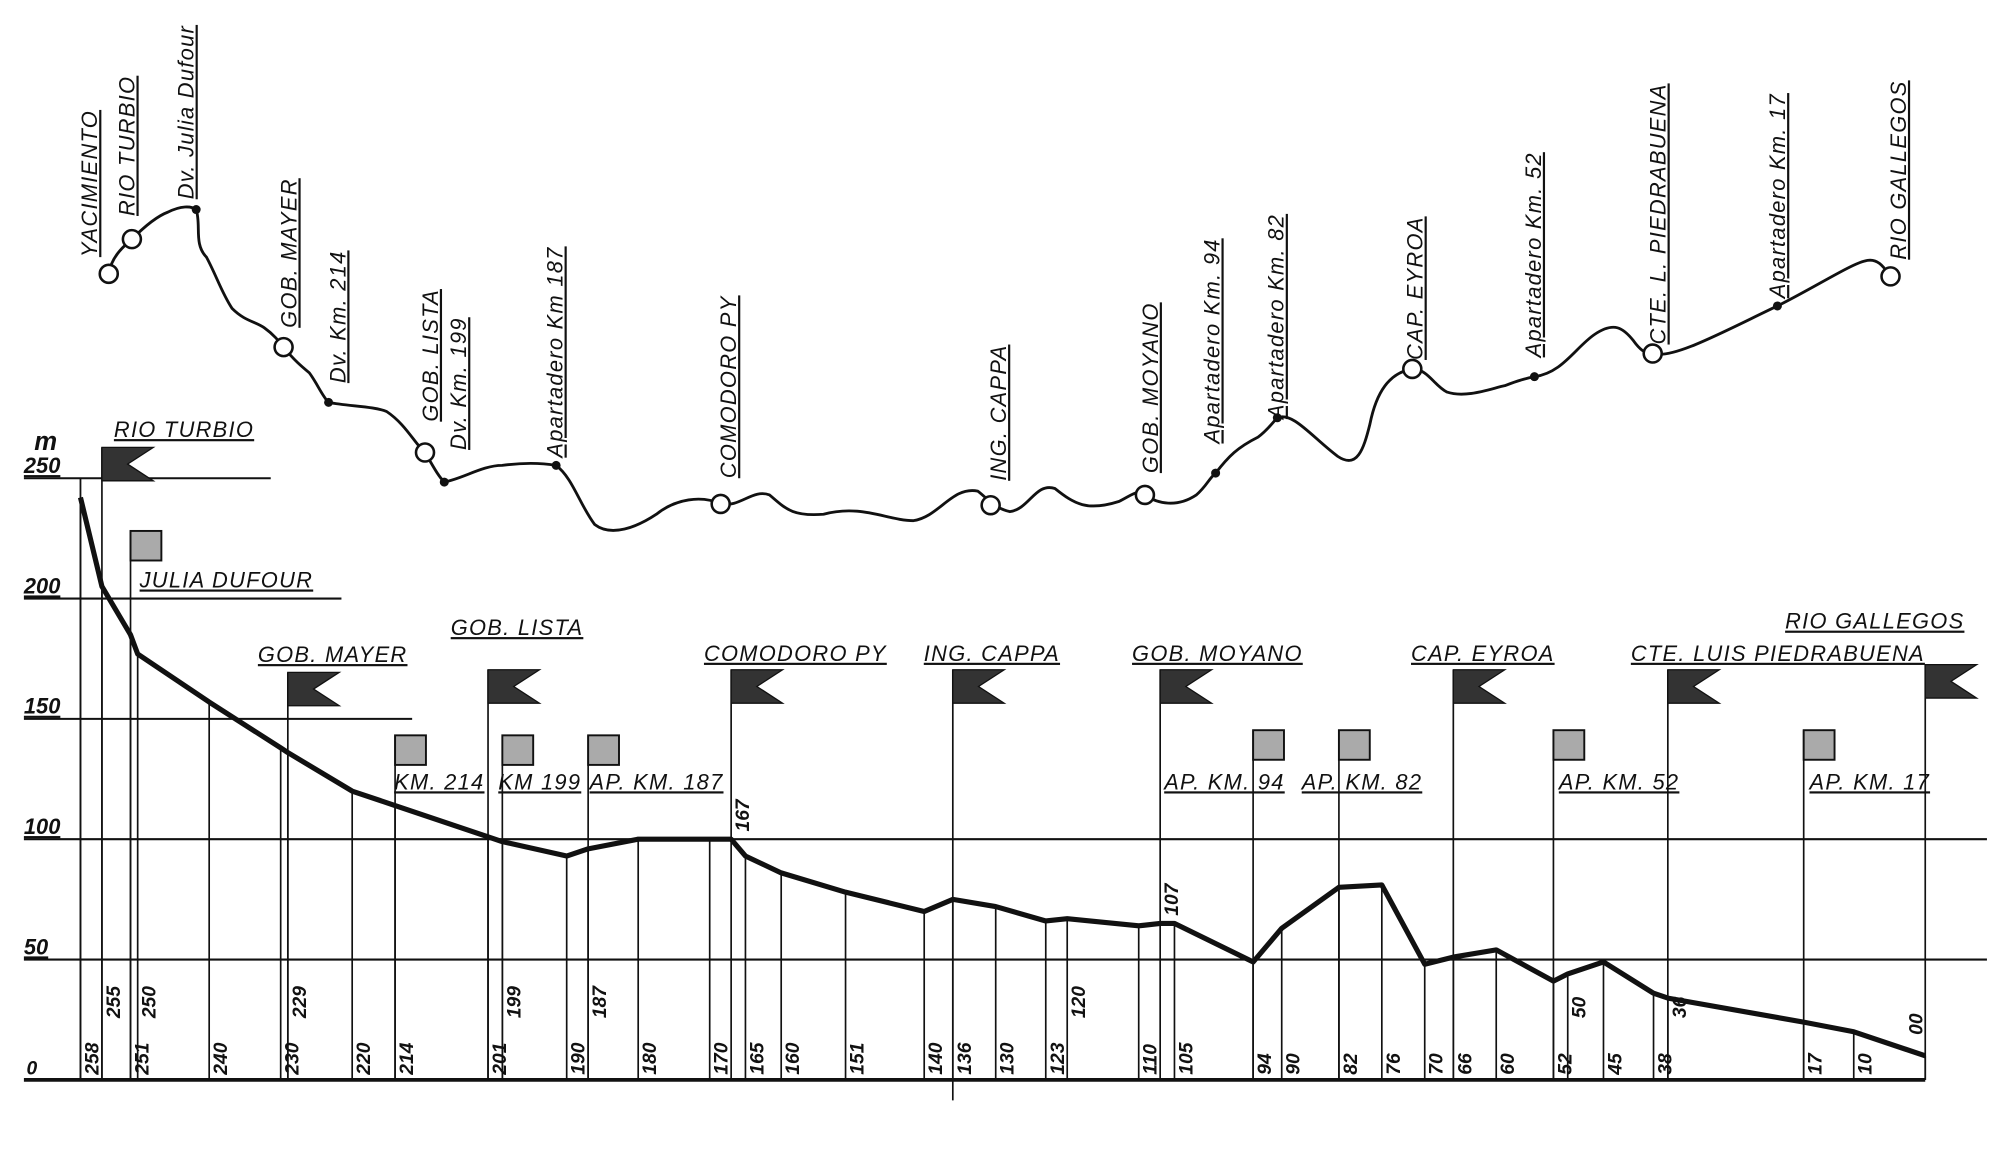 The width and height of the screenshot is (2007, 1157). I want to click on station-label: RIO TURBIO, so click(184, 429).